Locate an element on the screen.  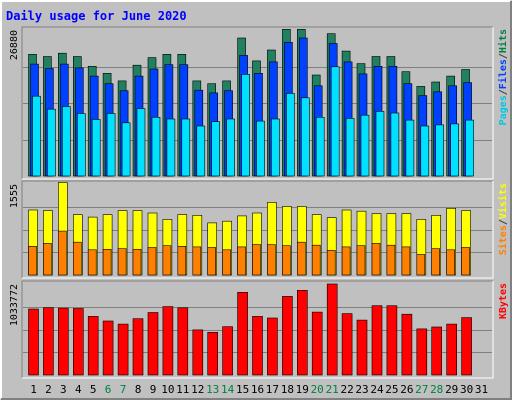
x-tick-label: 29 is located at coordinates (451, 389).